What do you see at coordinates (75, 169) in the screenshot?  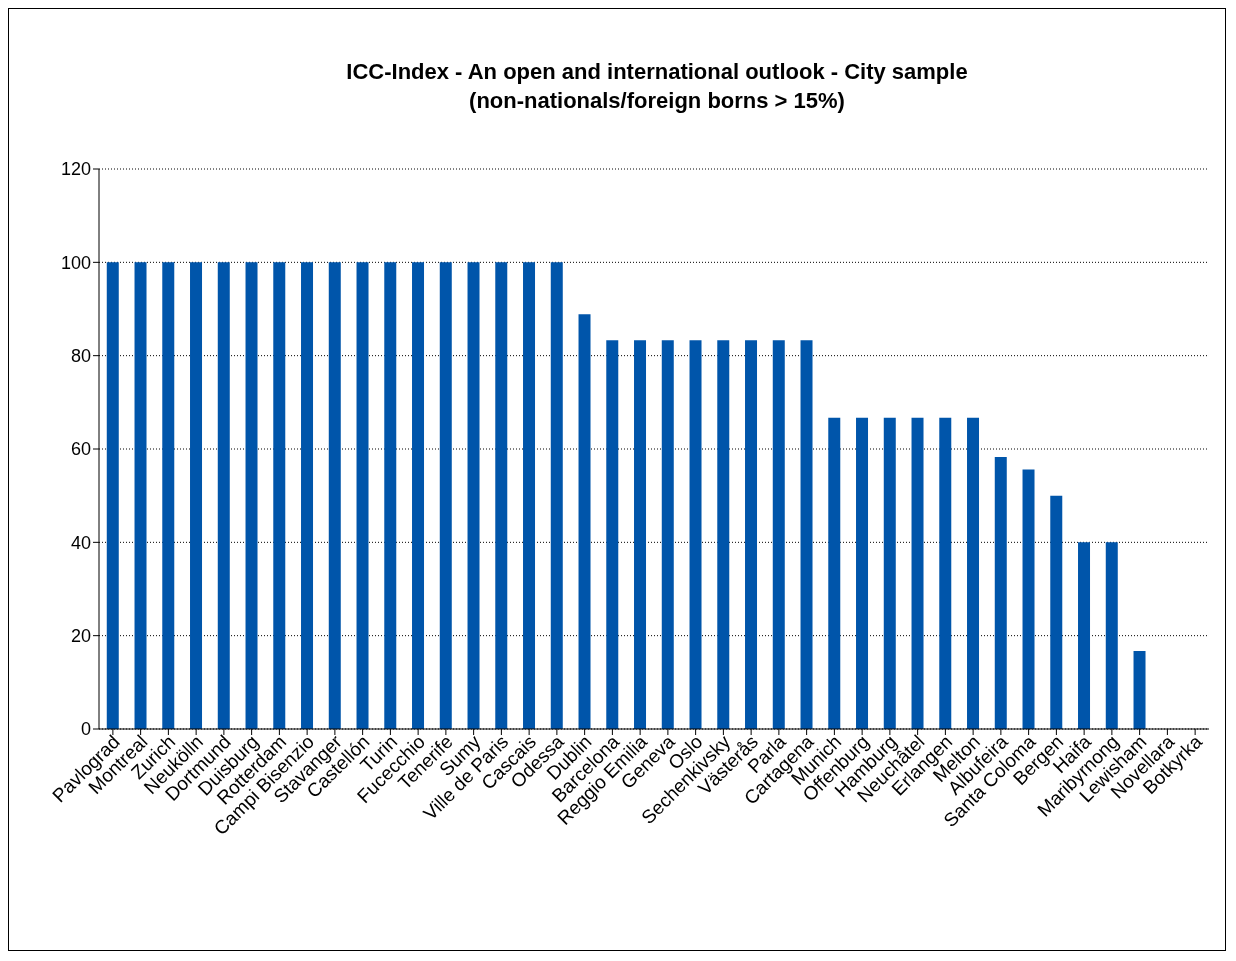 I see `y-tick-label: 120` at bounding box center [75, 169].